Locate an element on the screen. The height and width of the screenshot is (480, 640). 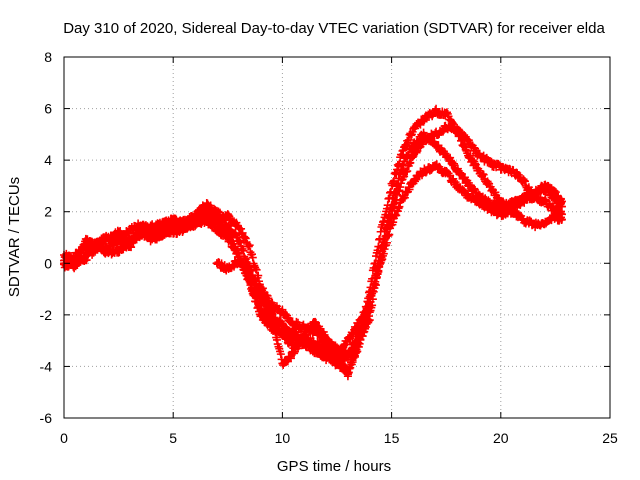
y-tick-label: 6 is located at coordinates (48, 109).